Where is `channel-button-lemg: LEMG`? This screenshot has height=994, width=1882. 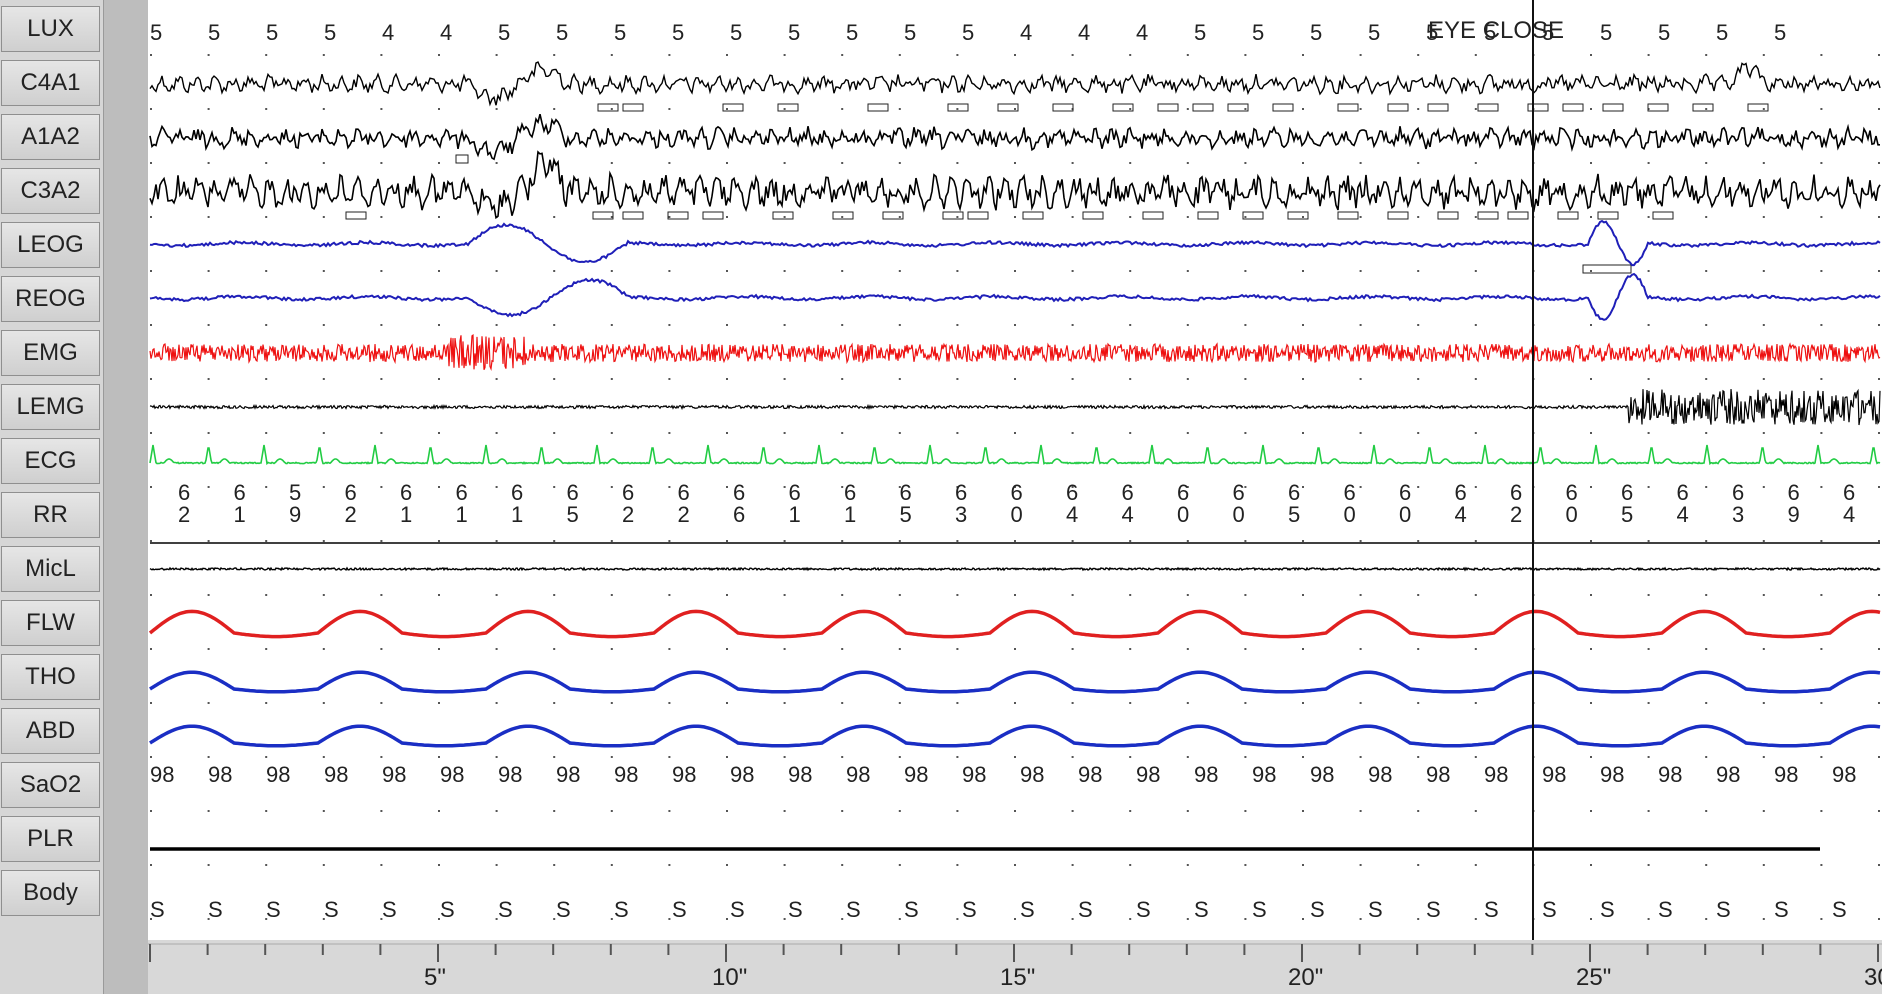 channel-button-lemg: LEMG is located at coordinates (50, 407).